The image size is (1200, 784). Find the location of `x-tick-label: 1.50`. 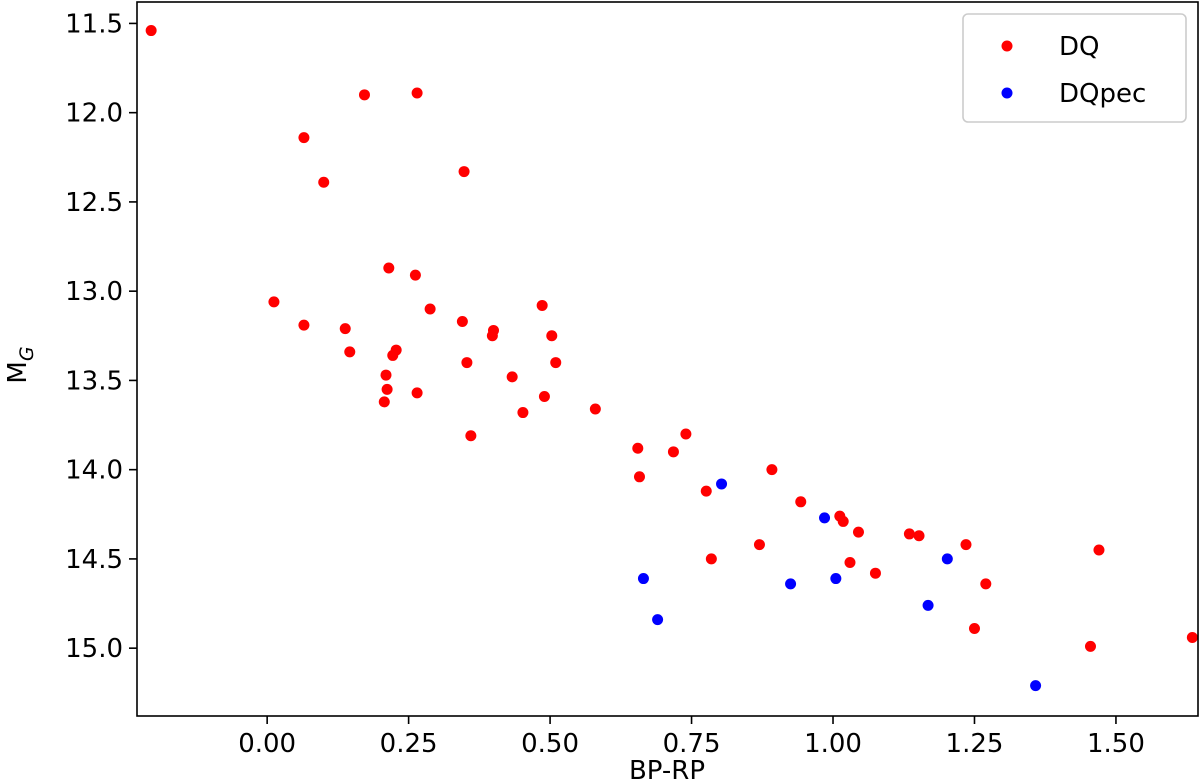

x-tick-label: 1.50 is located at coordinates (1116, 744).